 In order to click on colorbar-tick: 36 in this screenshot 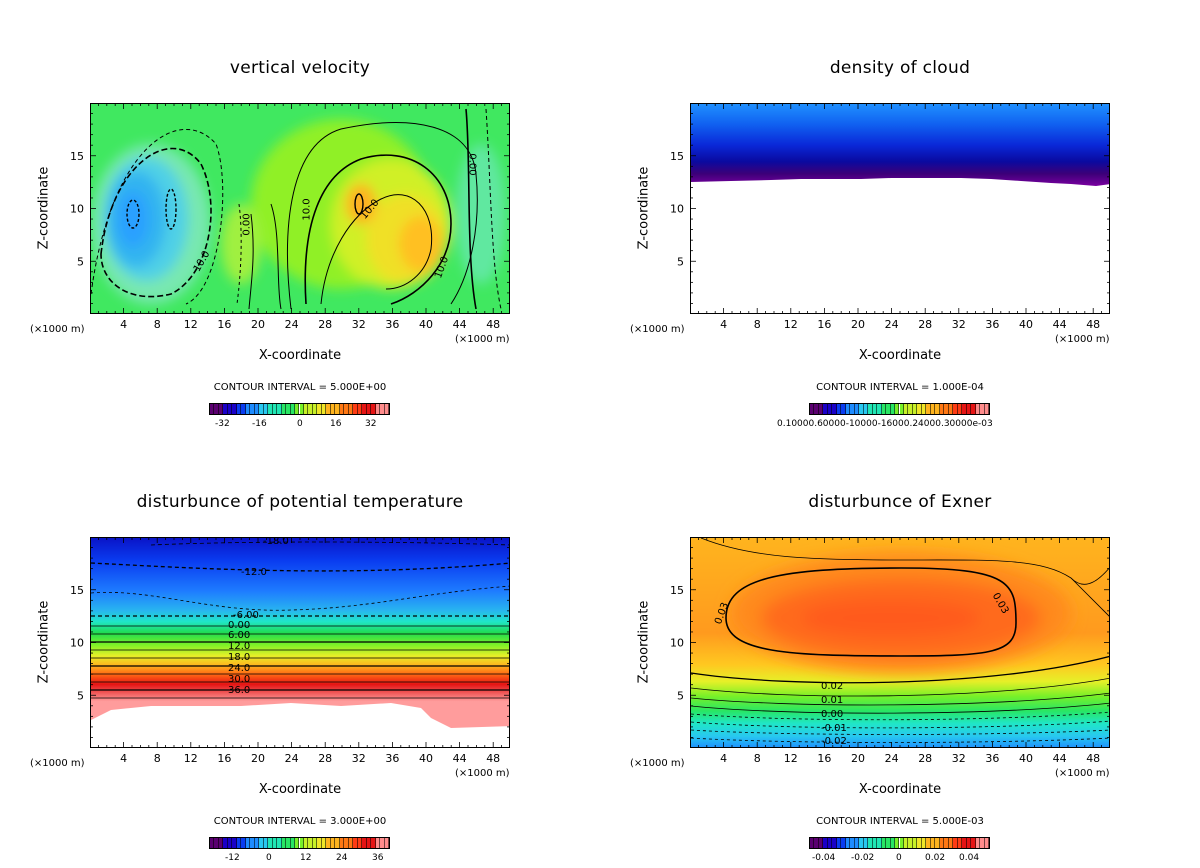, I will do `click(378, 858)`.